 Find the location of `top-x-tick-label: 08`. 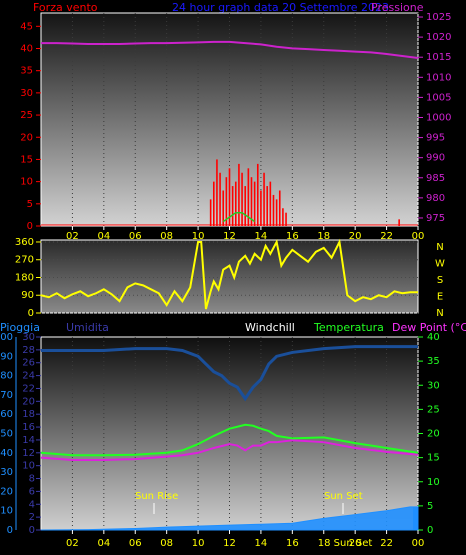

top-x-tick-label: 08 is located at coordinates (166, 236).